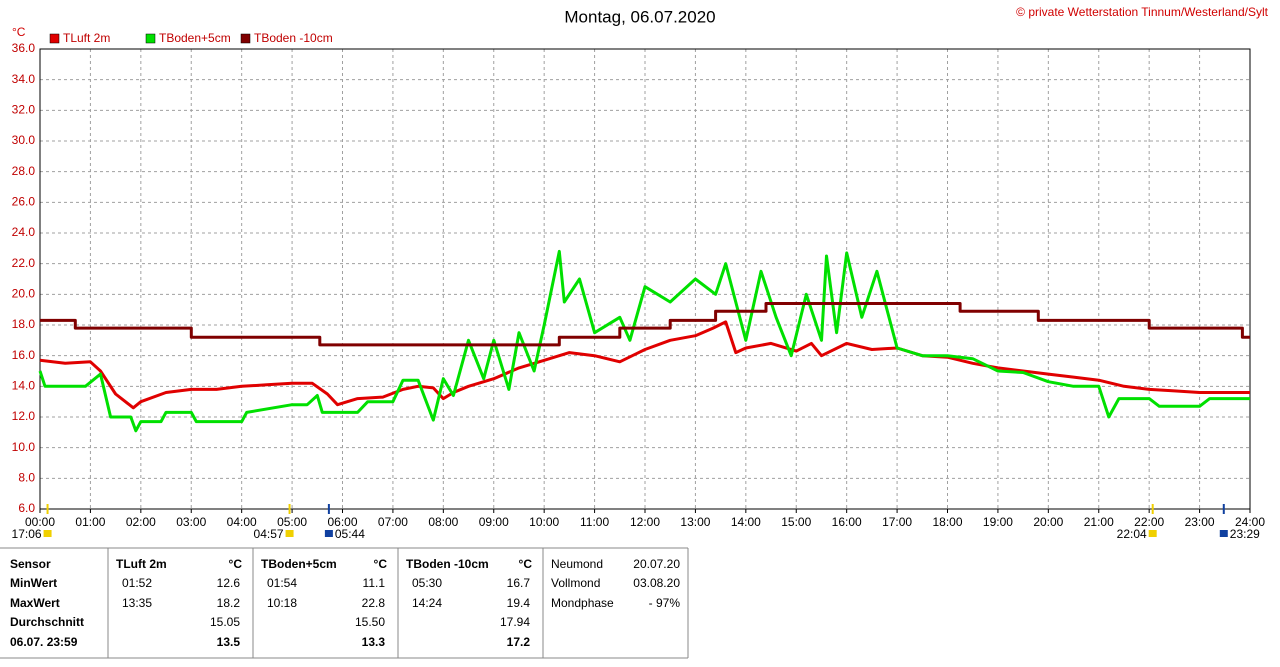 This screenshot has width=1280, height=667. I want to click on x-tick-label: 22:00, so click(1149, 522).